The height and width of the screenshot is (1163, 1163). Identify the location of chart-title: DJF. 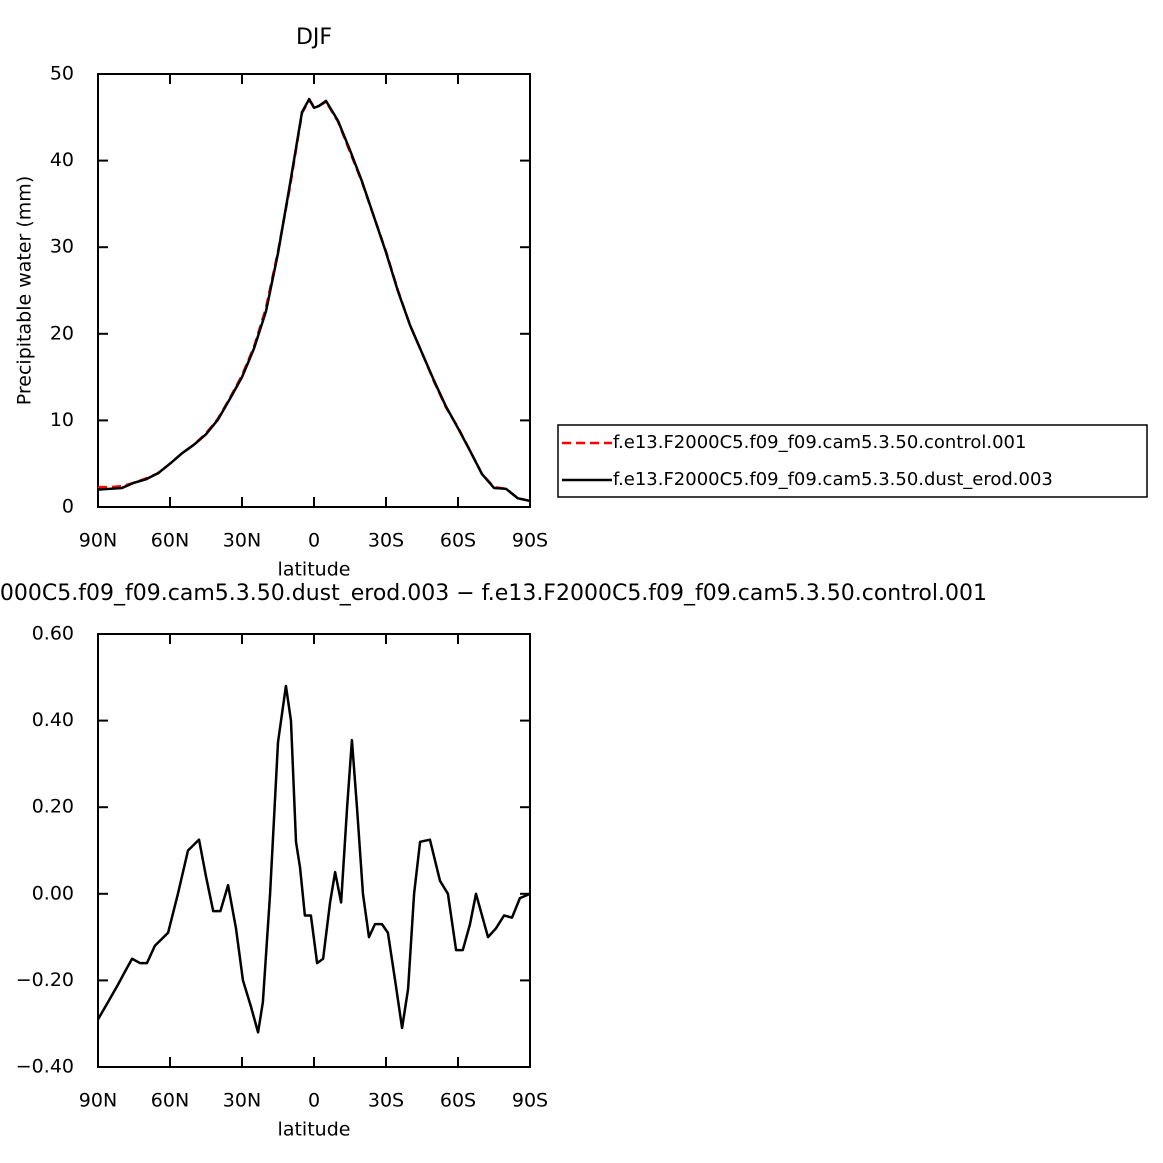
(314, 37).